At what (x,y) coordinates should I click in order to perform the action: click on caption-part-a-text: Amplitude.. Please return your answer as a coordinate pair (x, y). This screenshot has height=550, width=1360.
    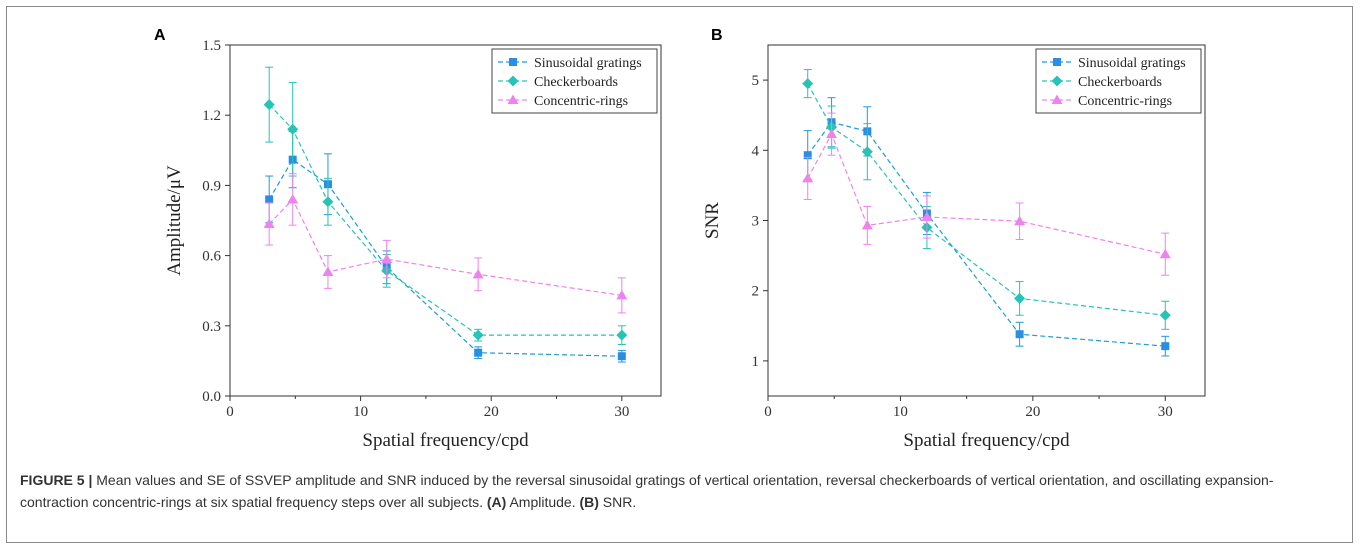
    Looking at the image, I should click on (543, 502).